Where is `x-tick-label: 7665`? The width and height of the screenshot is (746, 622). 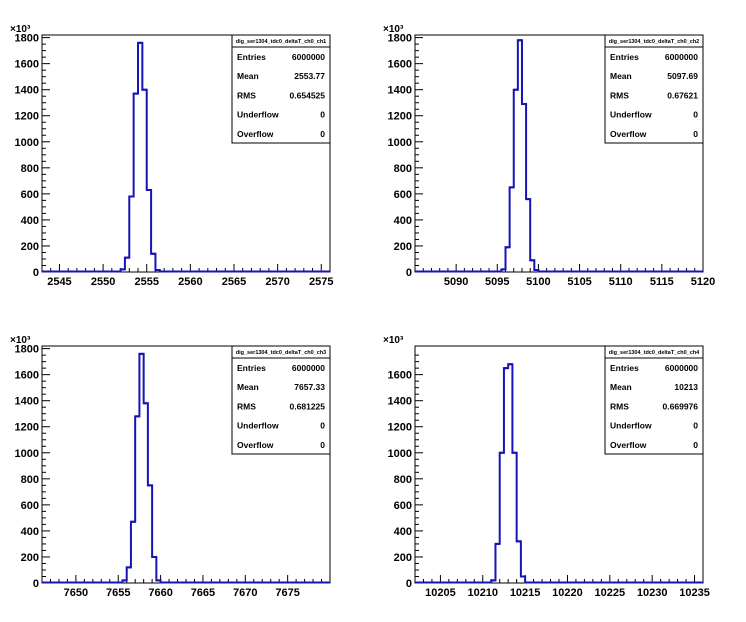 x-tick-label: 7665 is located at coordinates (203, 593).